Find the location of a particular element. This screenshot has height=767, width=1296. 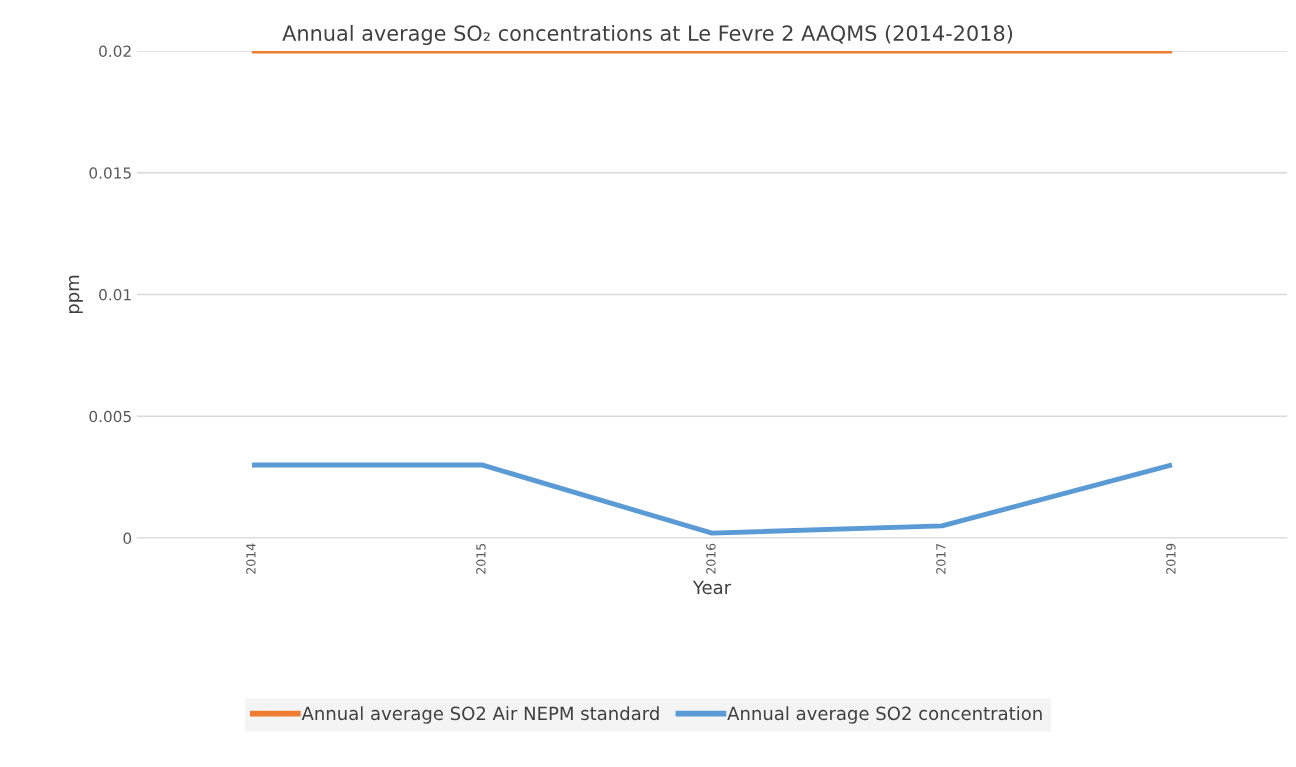

legend-label: Annual average SO2 Air NEPM standard is located at coordinates (480, 715).